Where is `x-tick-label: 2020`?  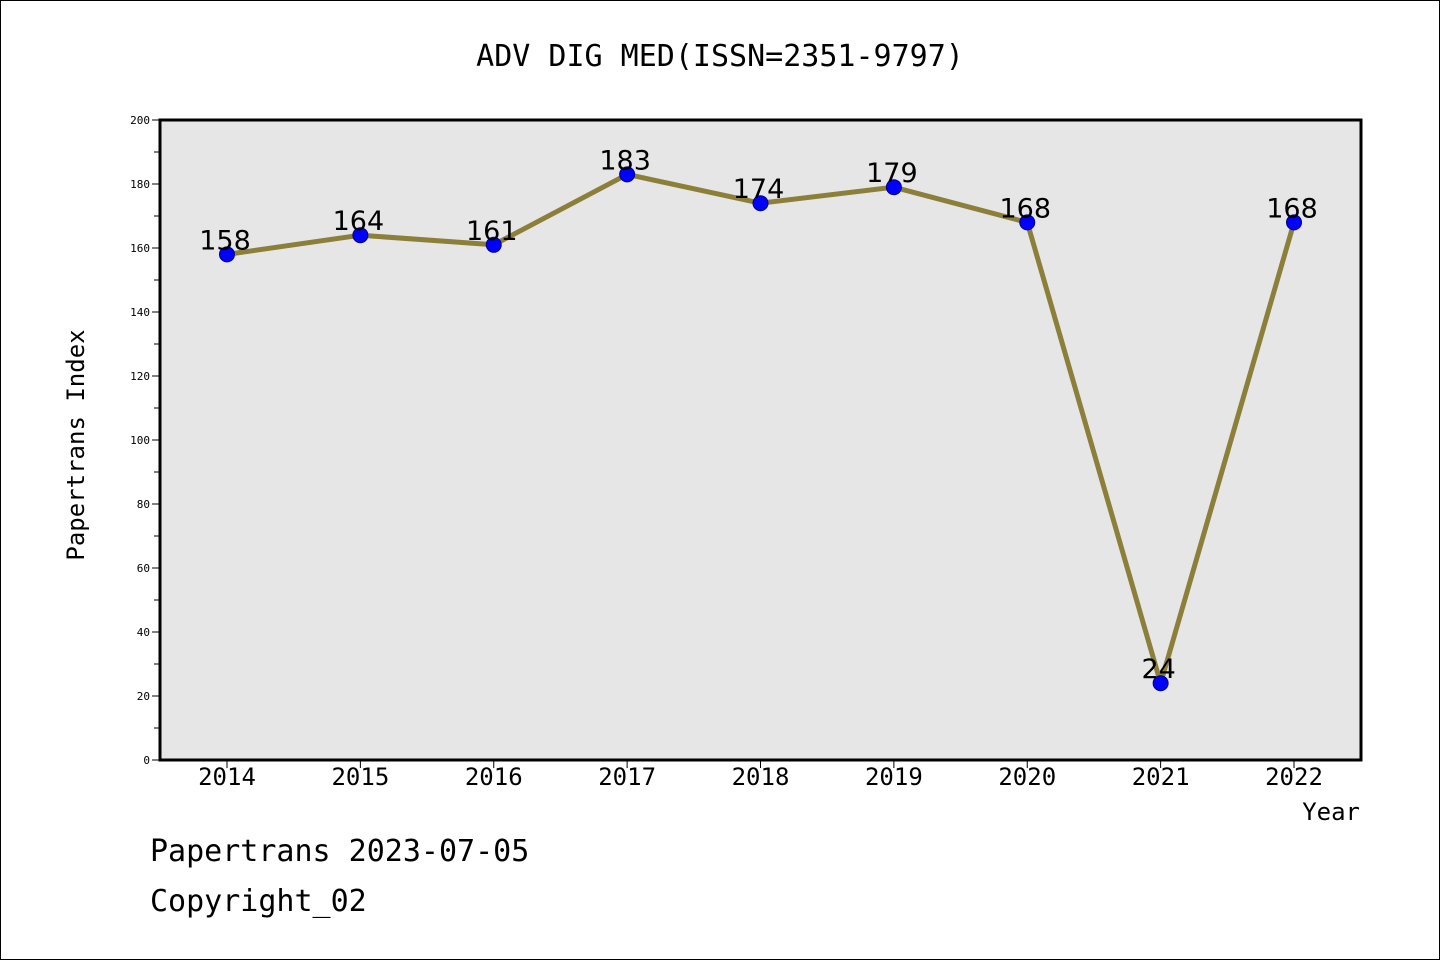 x-tick-label: 2020 is located at coordinates (1027, 777).